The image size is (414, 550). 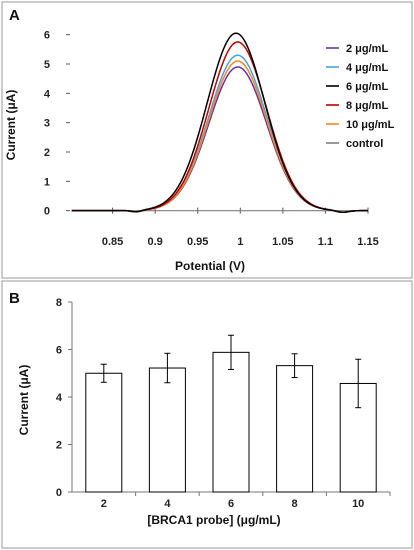 I want to click on panel-a-x-tick-label: 1, so click(x=240, y=242).